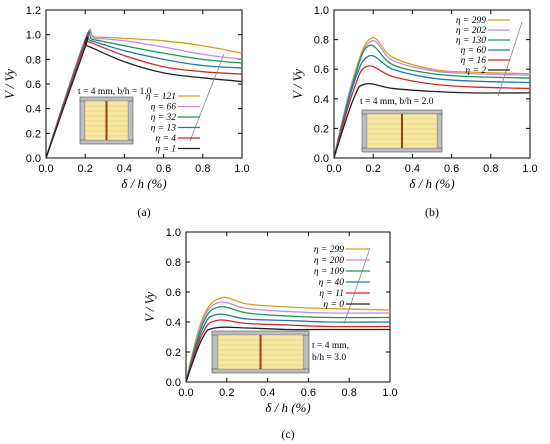  I want to click on legend-label: η = 109, so click(329, 272).